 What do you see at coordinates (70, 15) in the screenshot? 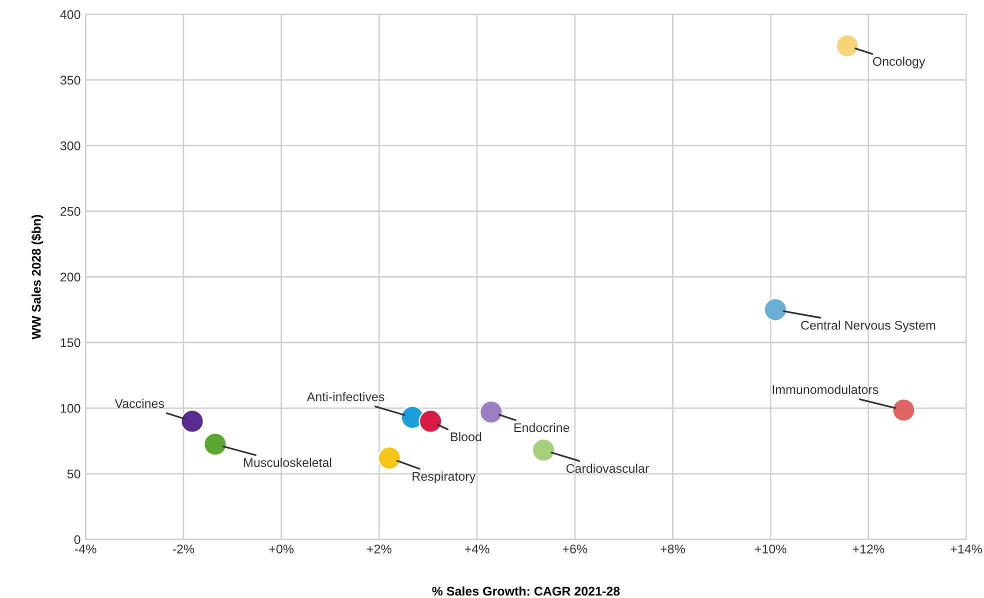
I see `y-tick-label: 400` at bounding box center [70, 15].